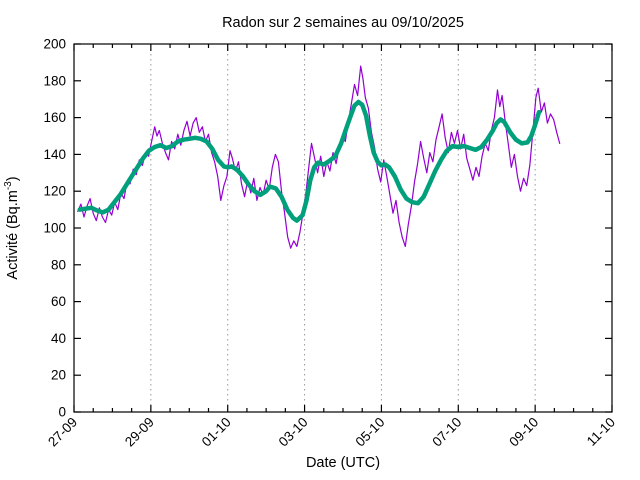 The height and width of the screenshot is (480, 640). Describe the element at coordinates (58, 338) in the screenshot. I see `y-tick-label: 40` at that location.